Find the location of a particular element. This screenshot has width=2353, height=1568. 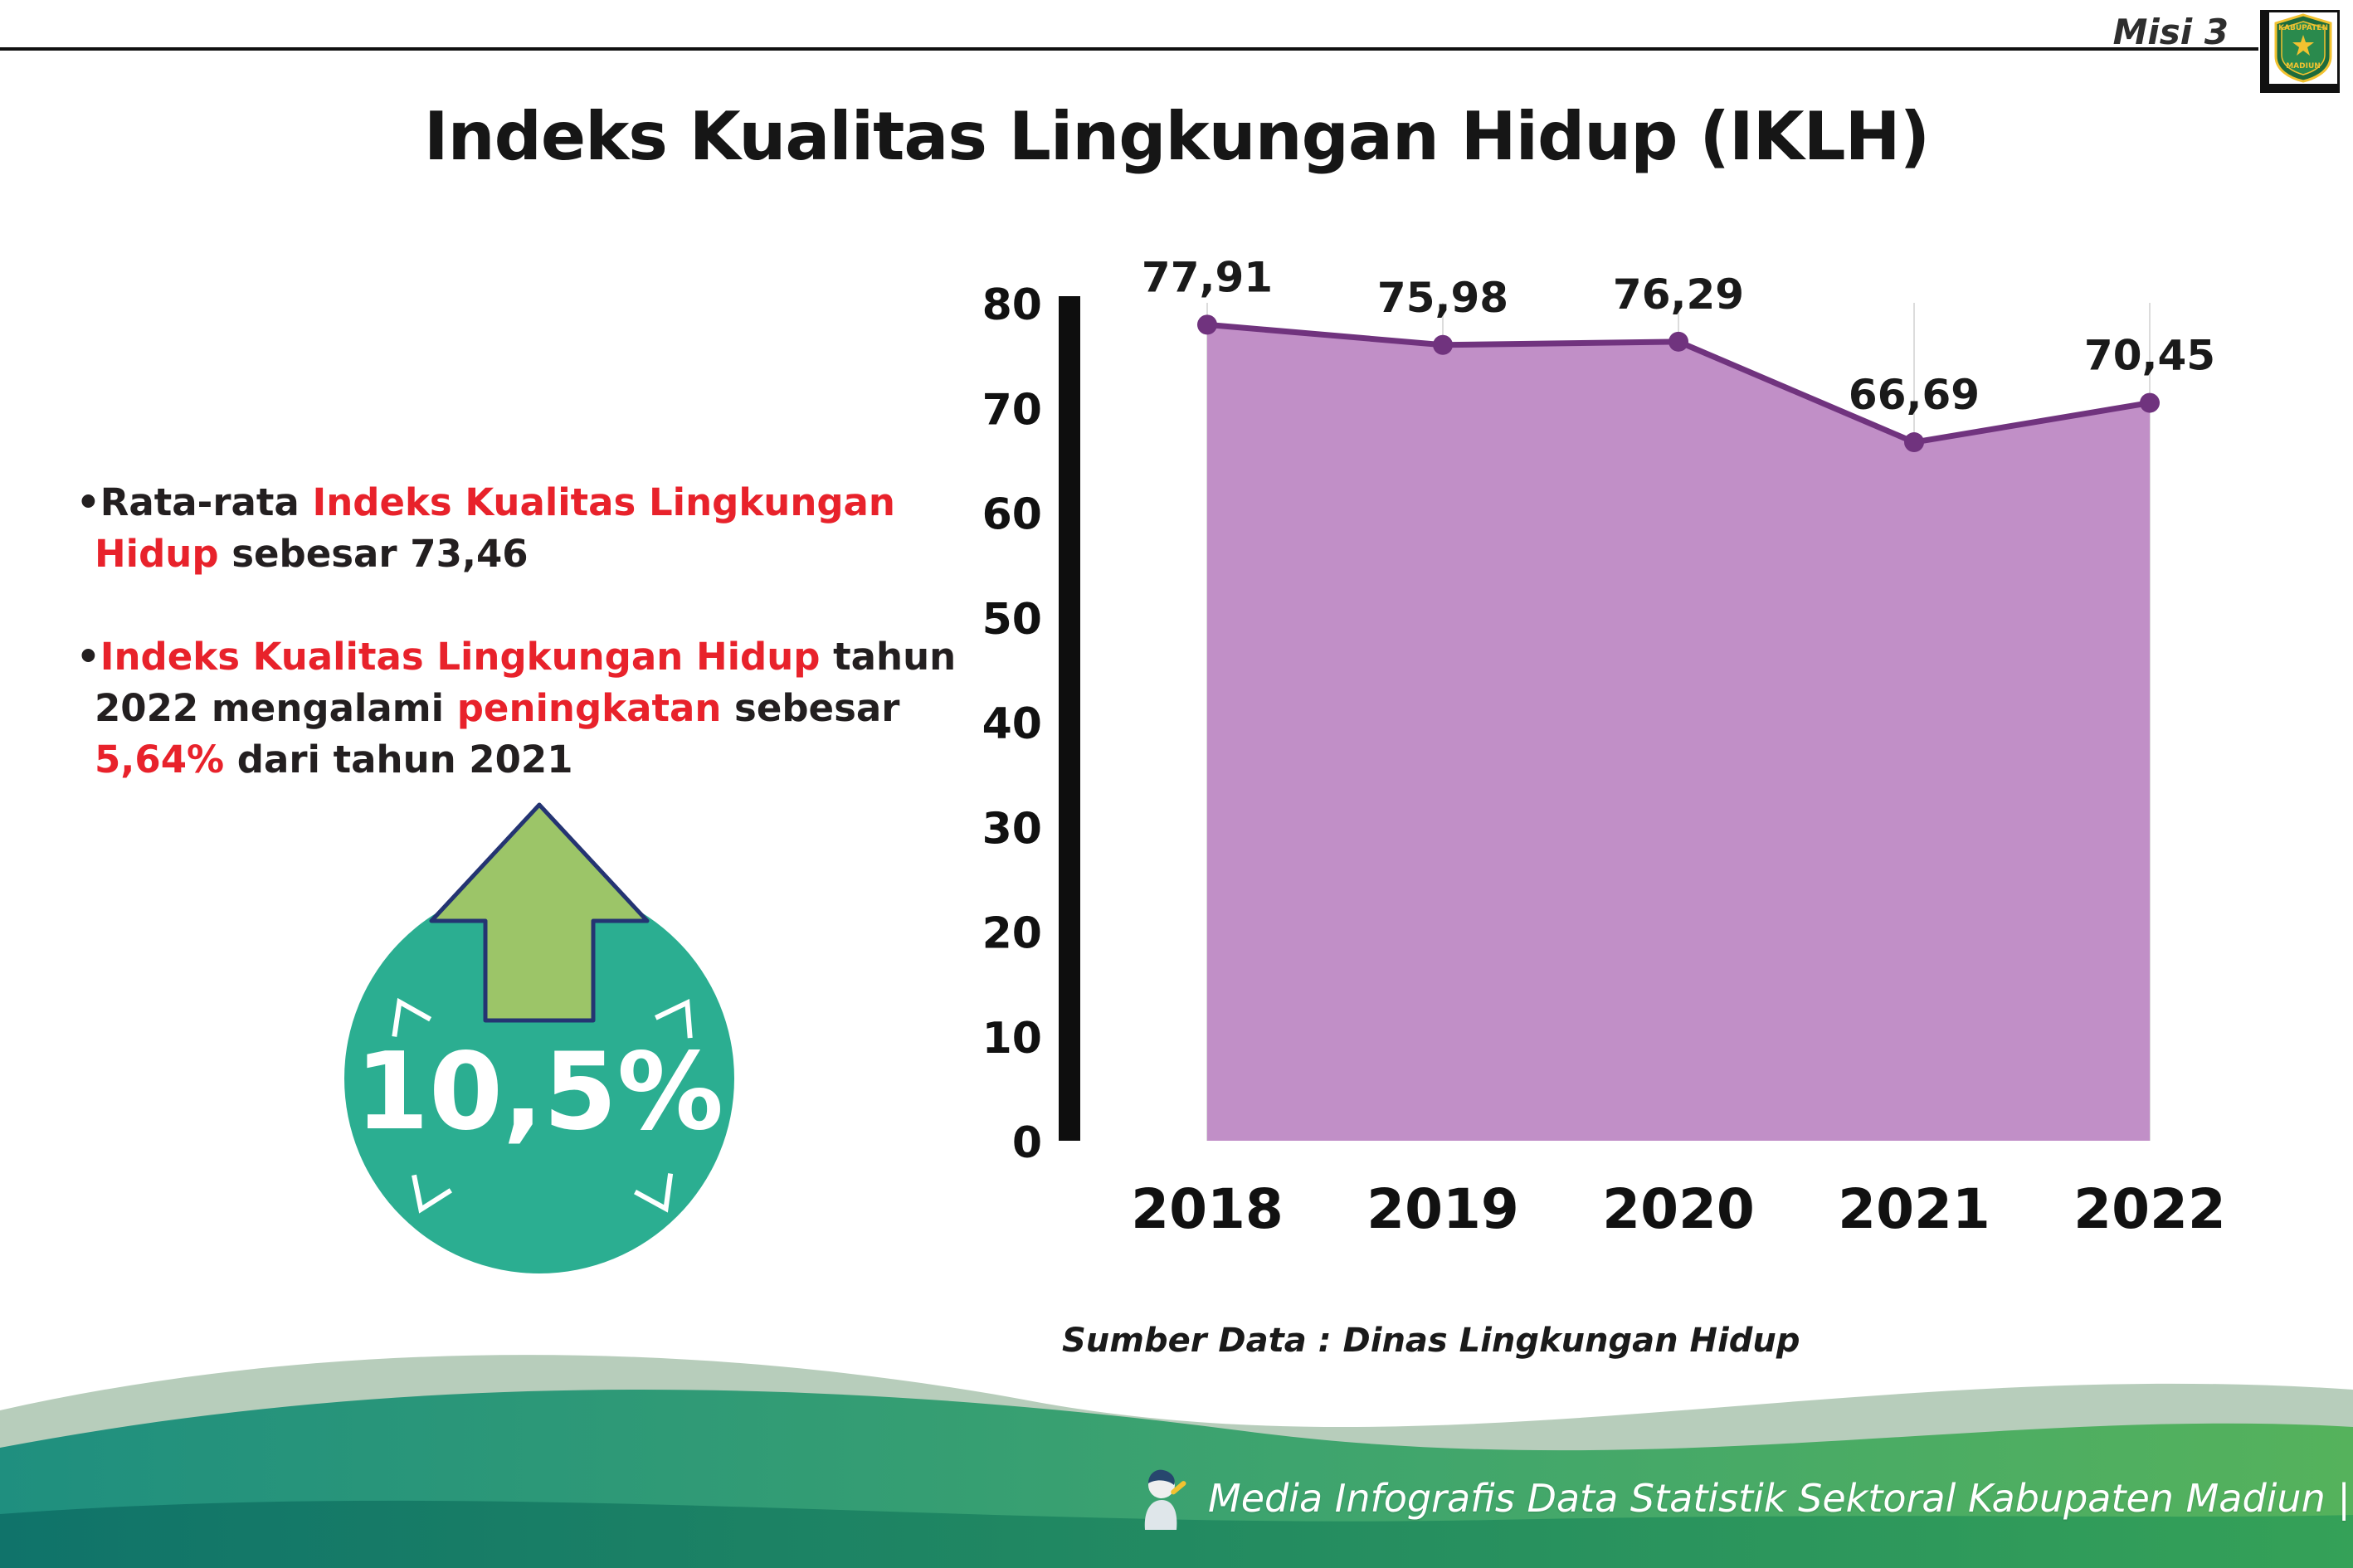

x-axis-label: 2019 is located at coordinates (1442, 1209).